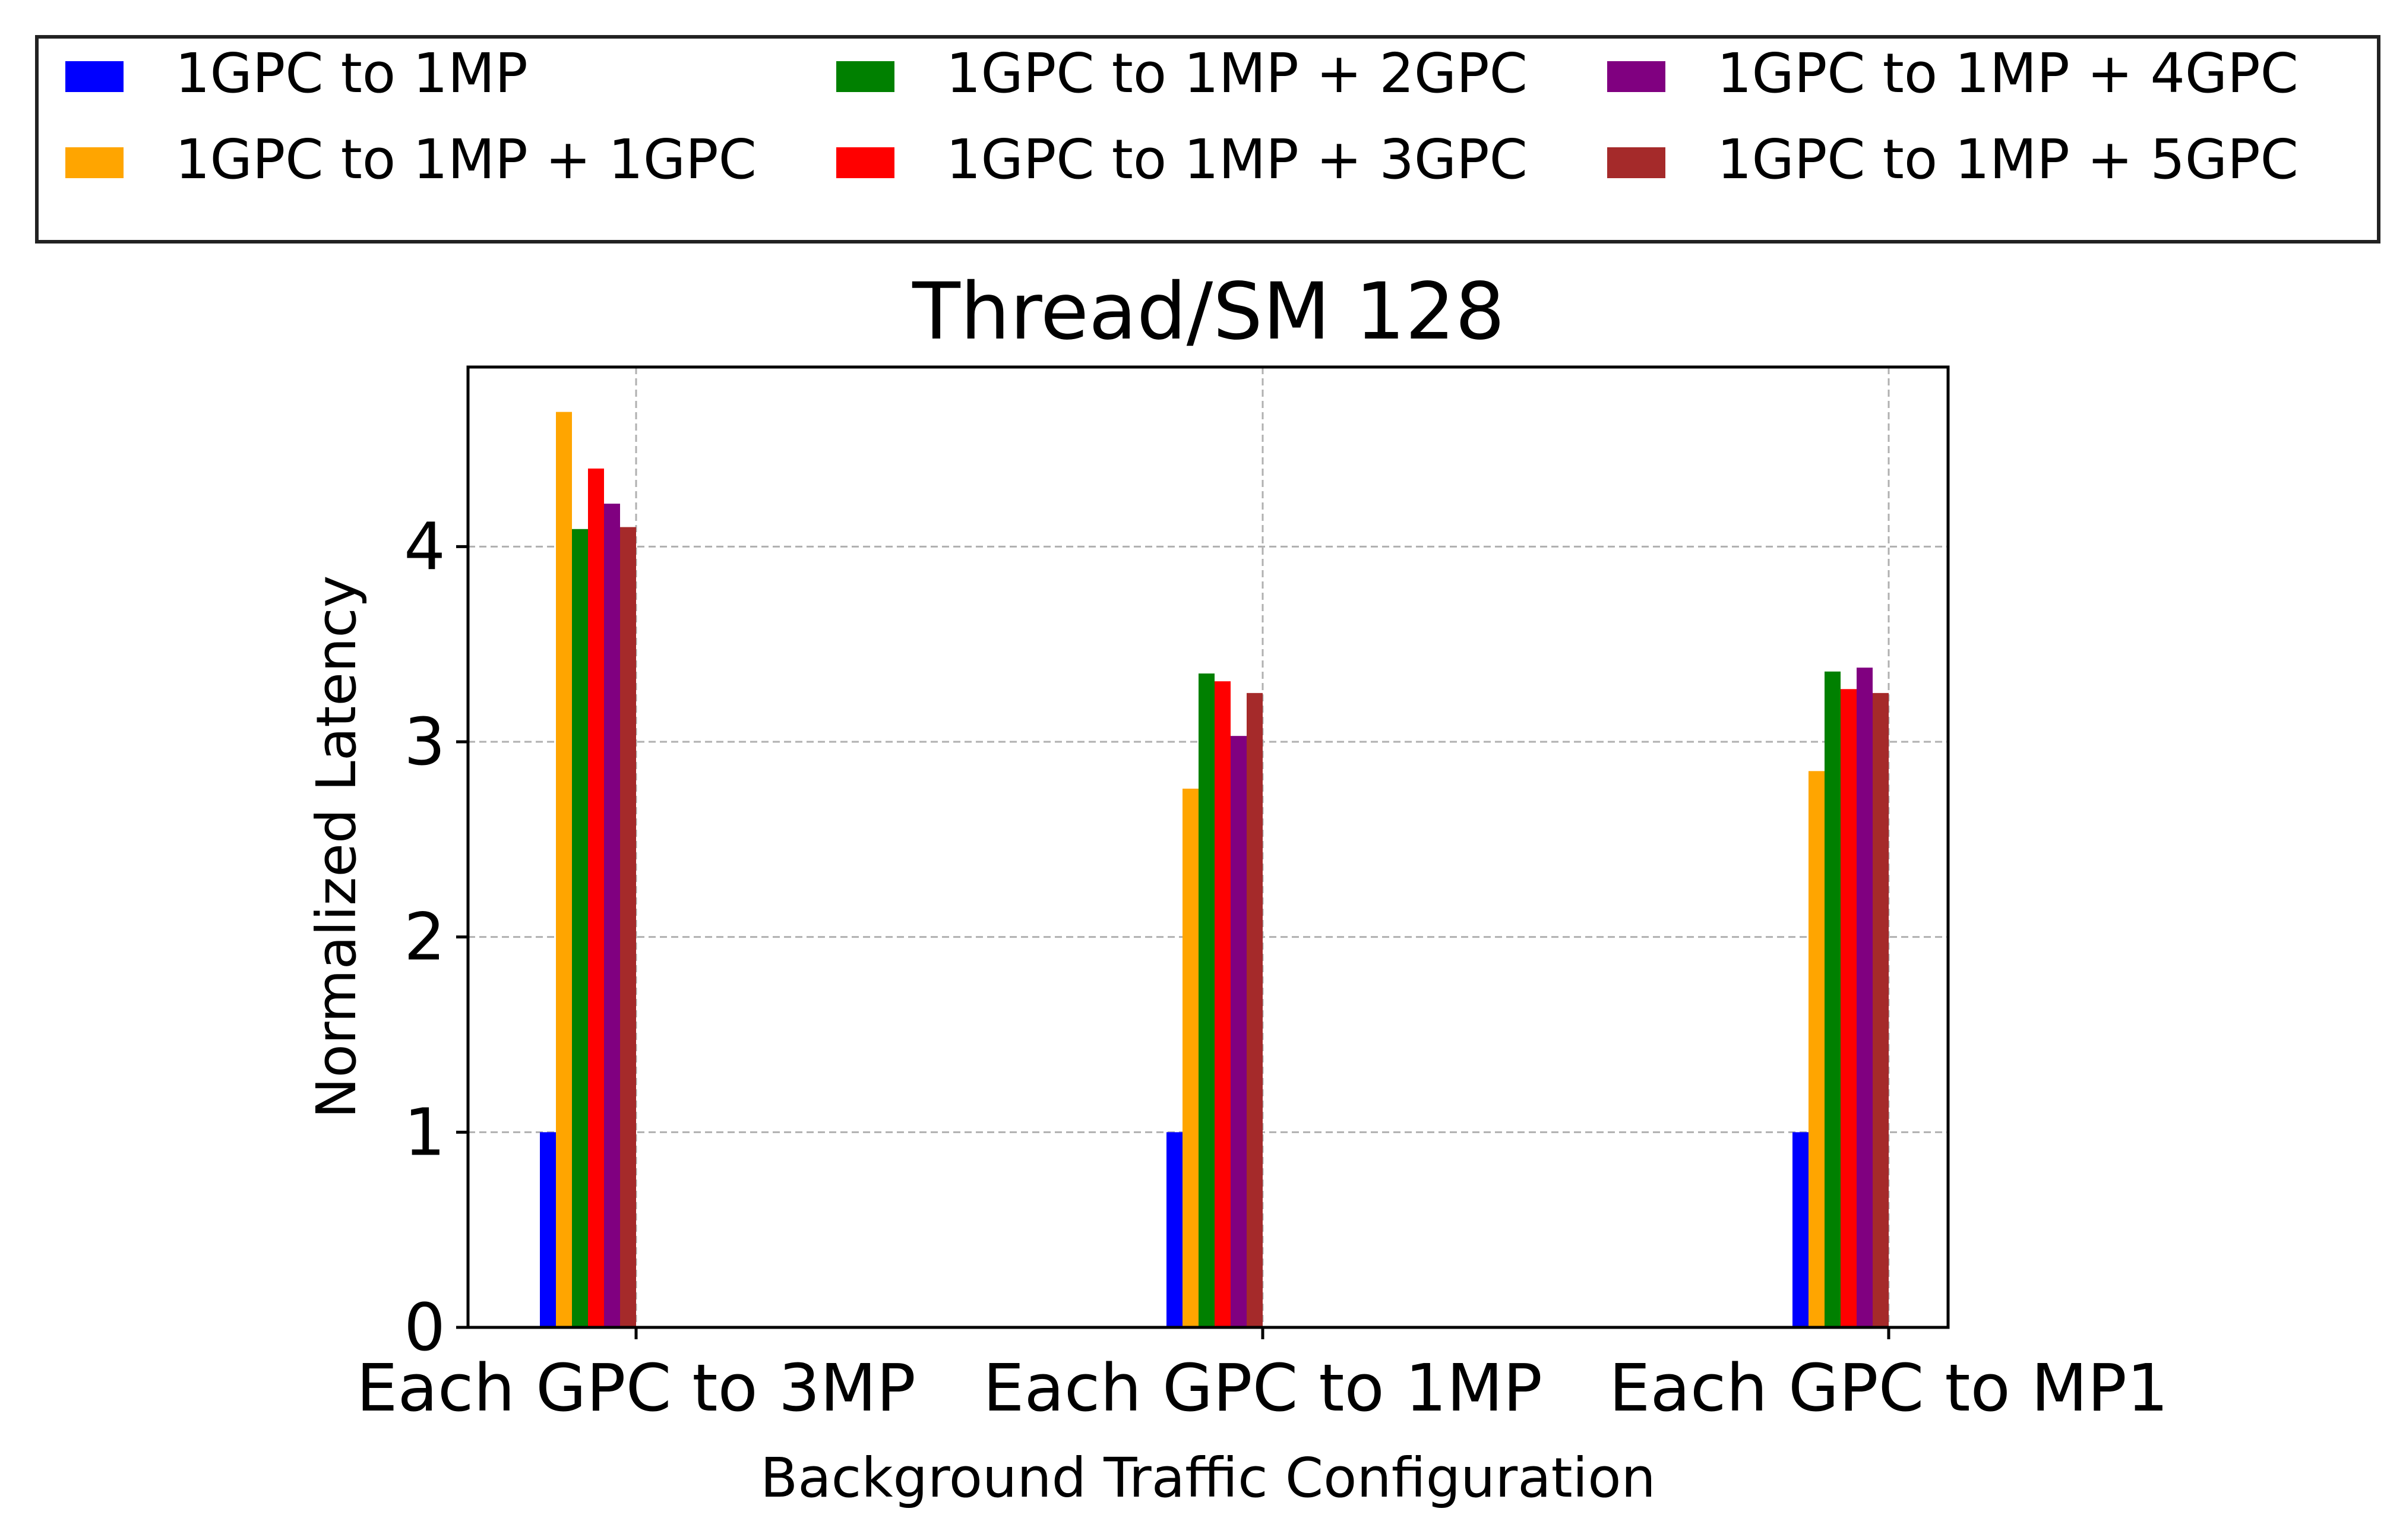  I want to click on legend-item: 1GPC to 1MP, so click(296, 74).